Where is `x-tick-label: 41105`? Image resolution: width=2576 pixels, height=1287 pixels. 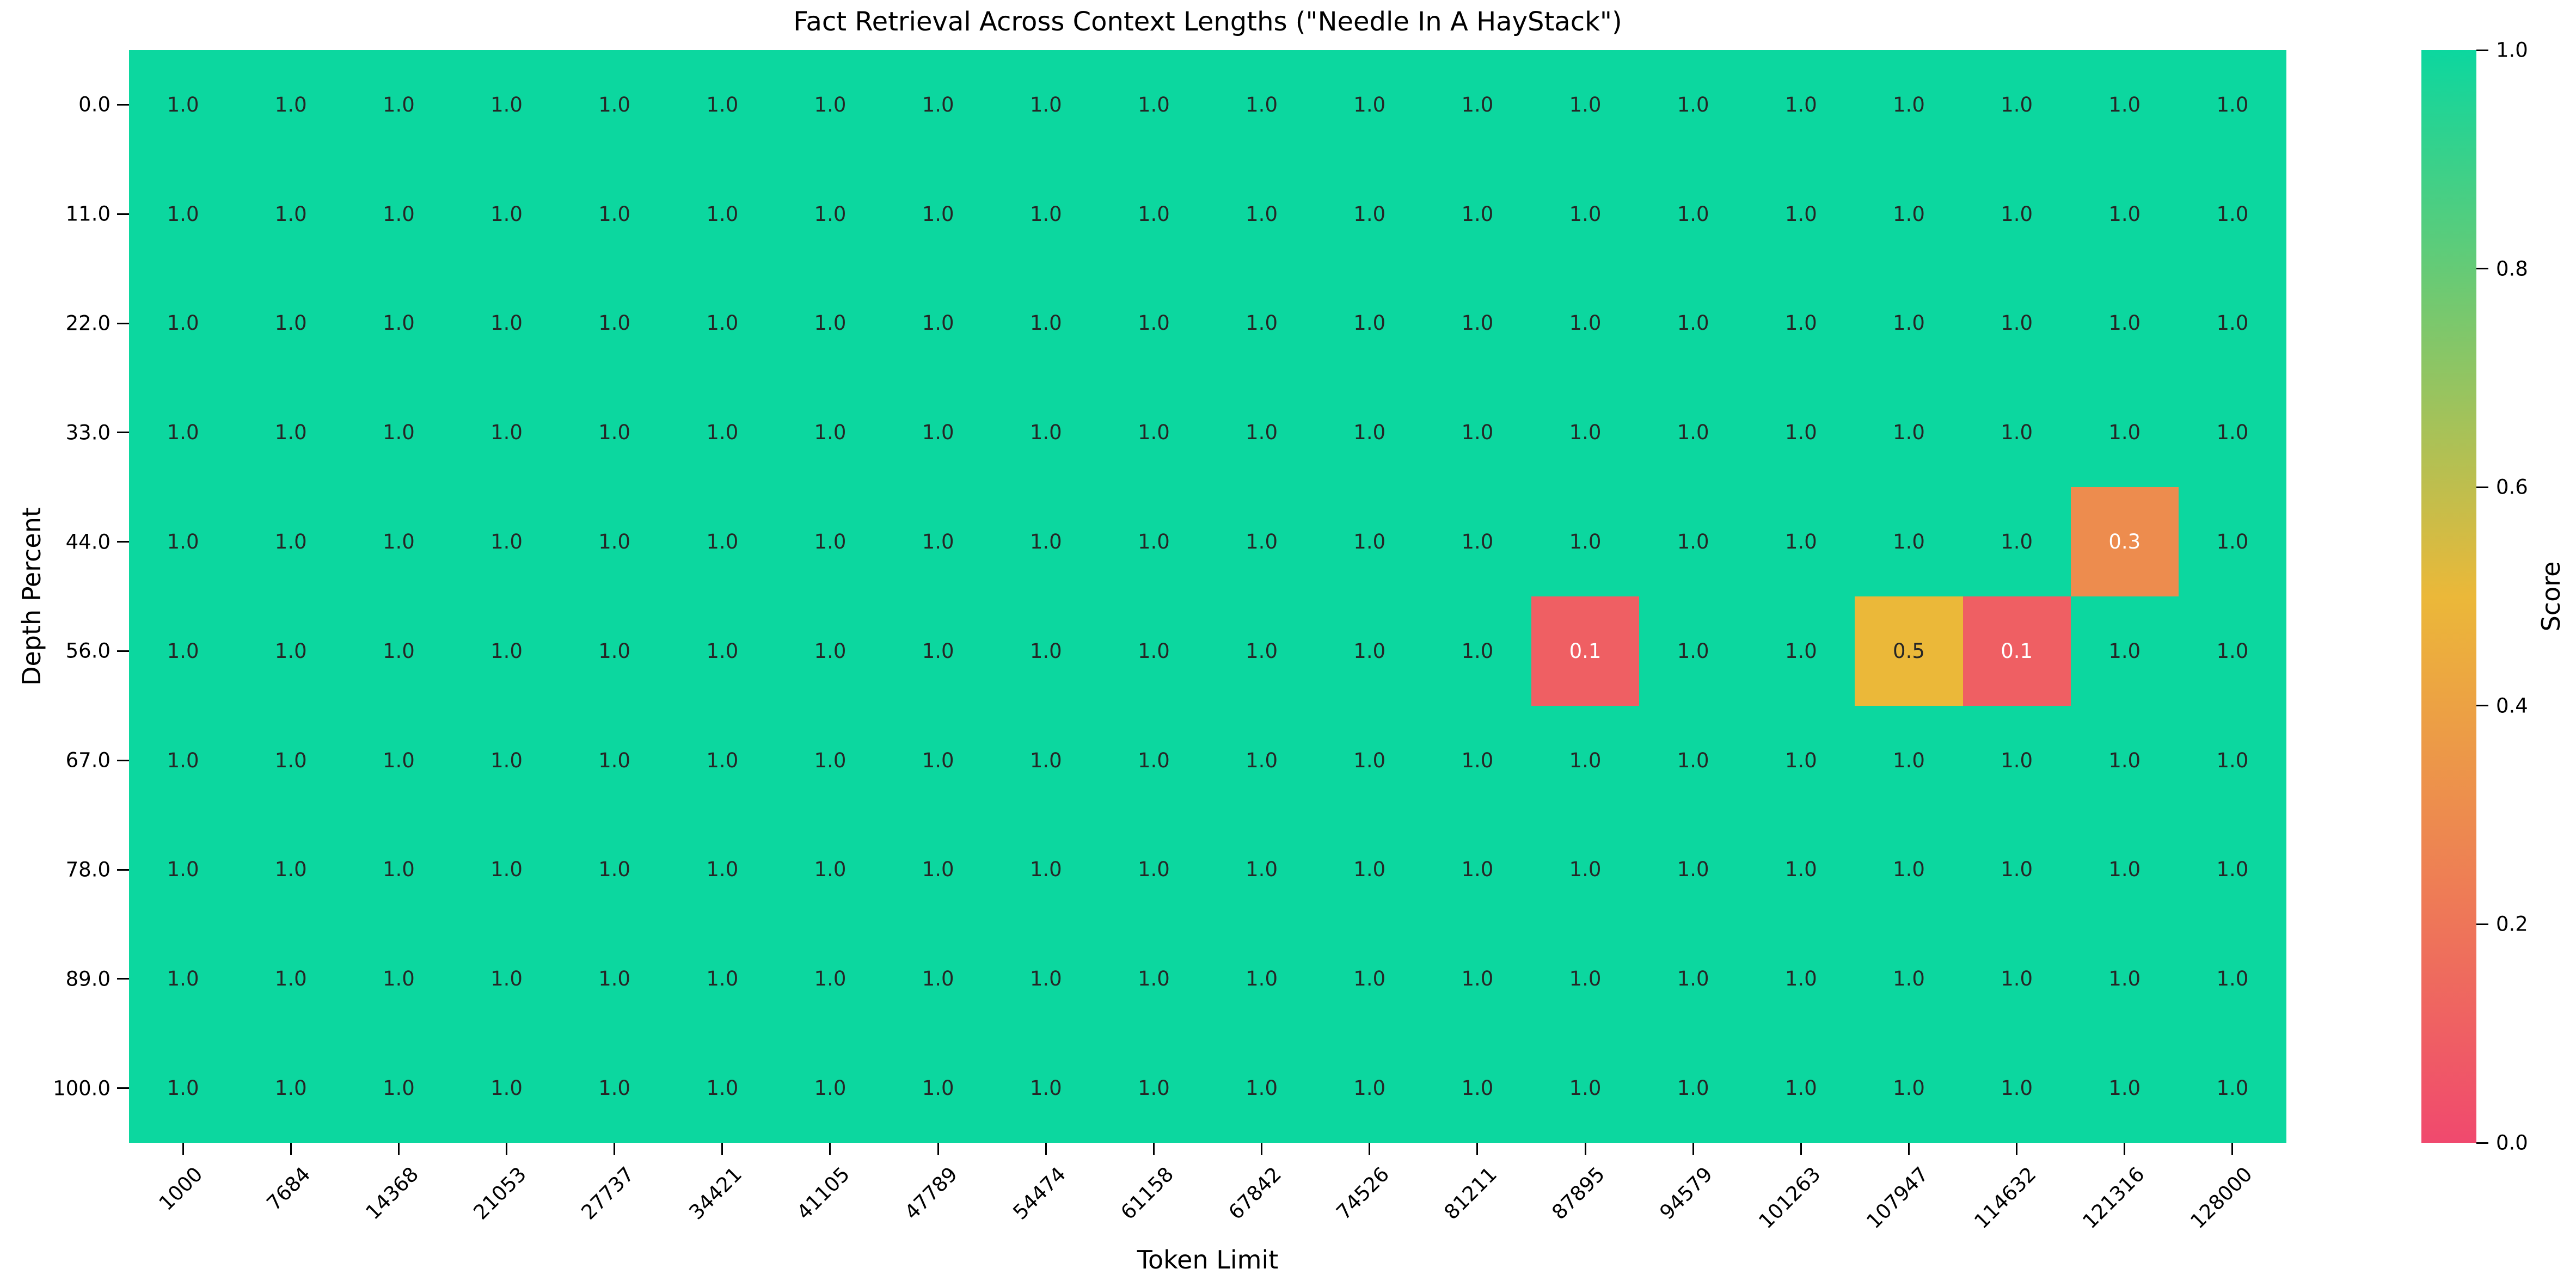 x-tick-label: 41105 is located at coordinates (823, 1193).